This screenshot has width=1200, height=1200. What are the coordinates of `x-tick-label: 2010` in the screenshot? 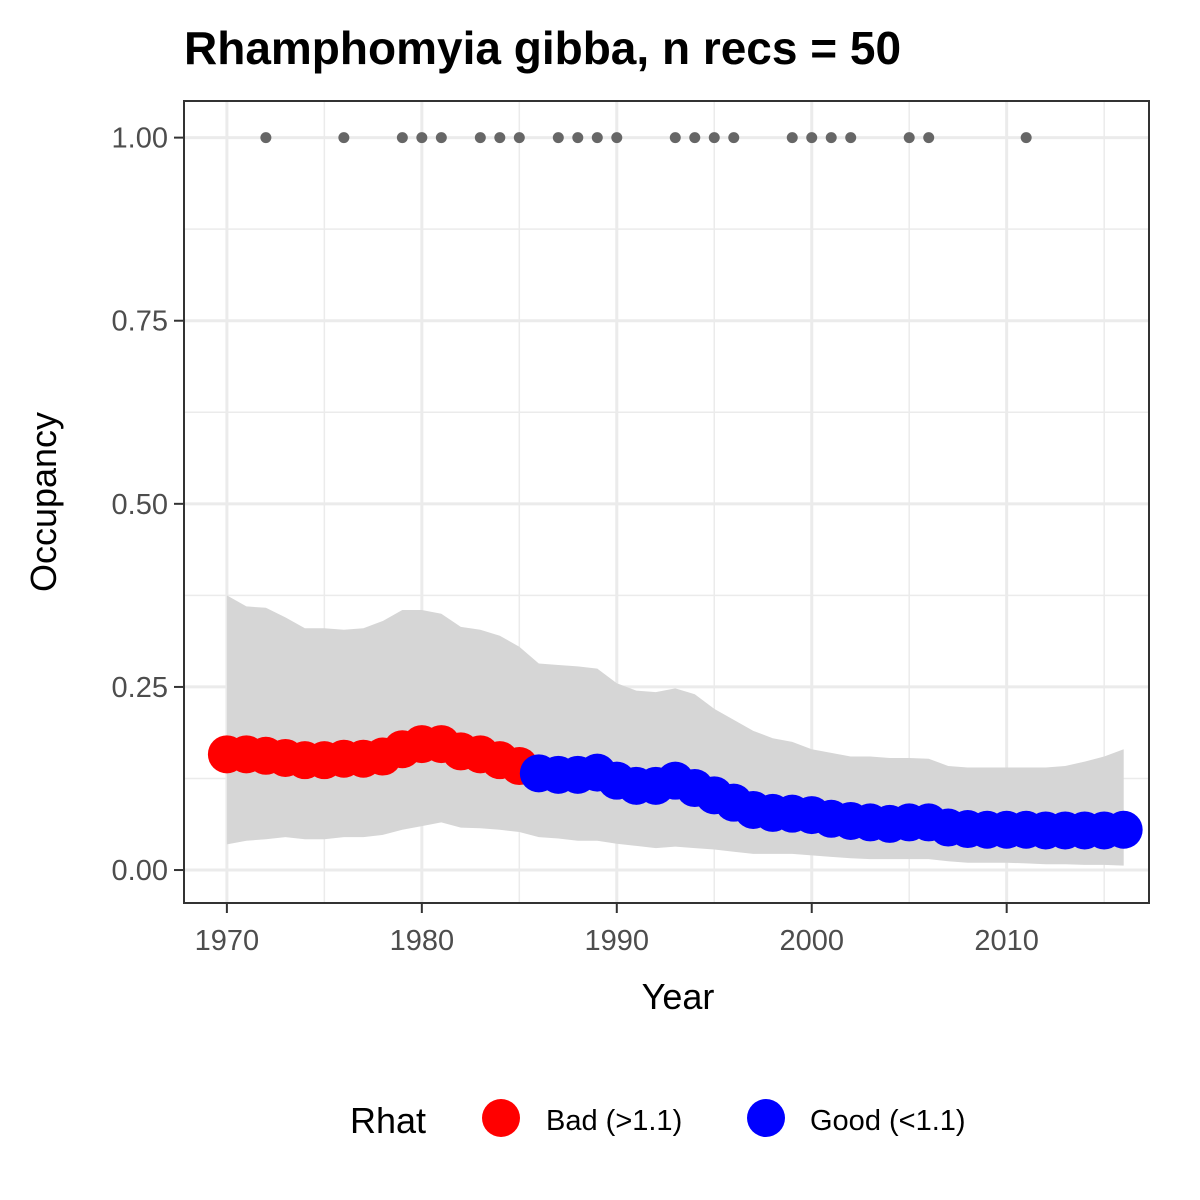 It's located at (1006, 941).